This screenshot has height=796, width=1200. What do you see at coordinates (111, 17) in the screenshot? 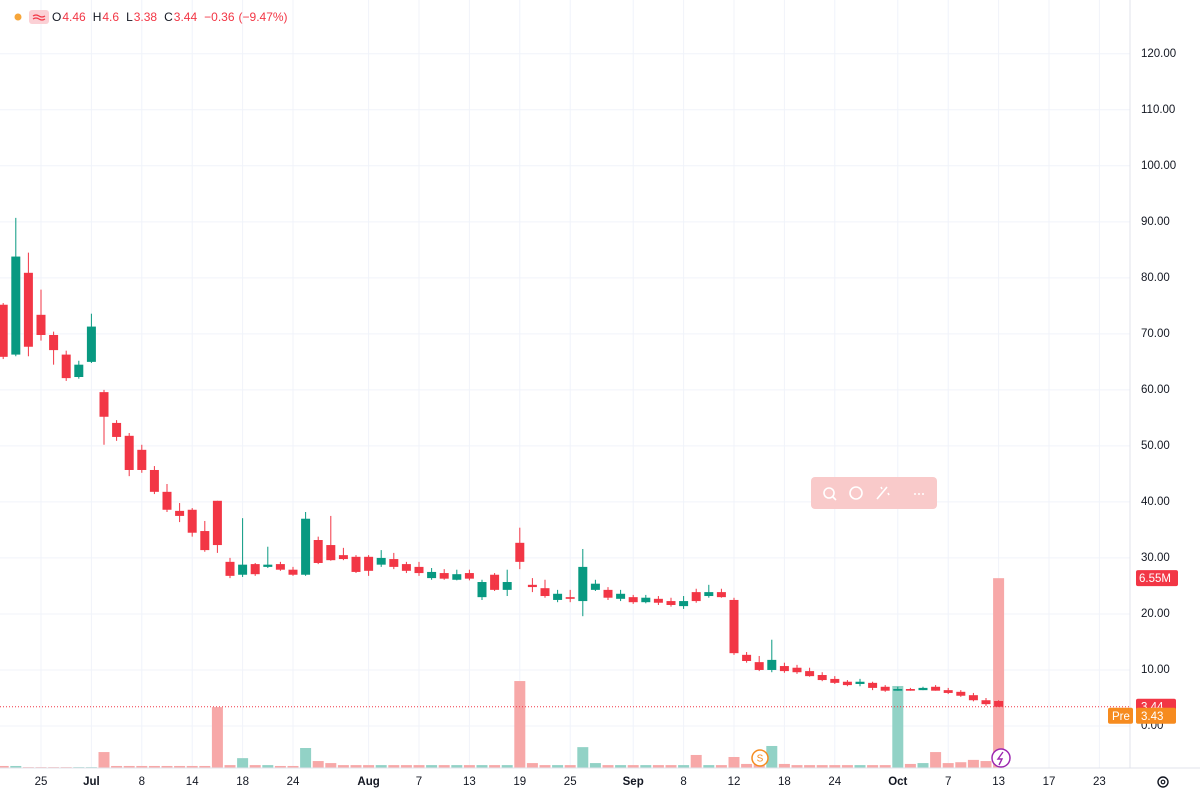
I see `high-value: 4.6` at bounding box center [111, 17].